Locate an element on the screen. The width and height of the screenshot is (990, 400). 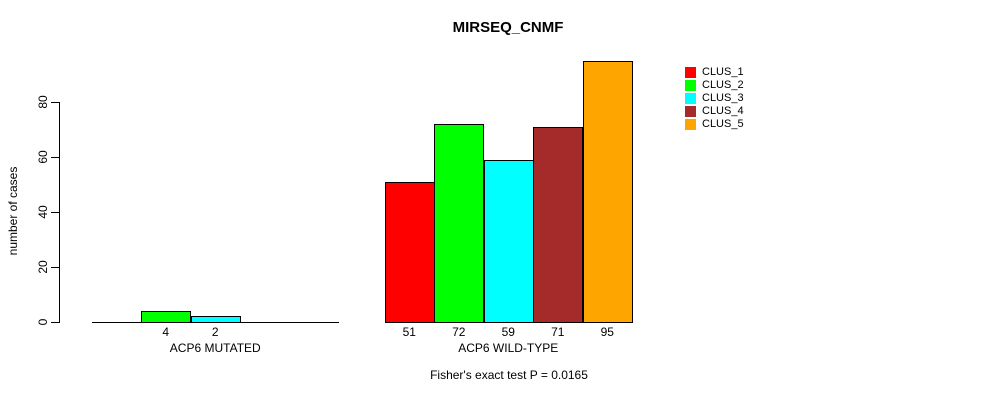
y-axis-label: number of cases is located at coordinates (13, 211).